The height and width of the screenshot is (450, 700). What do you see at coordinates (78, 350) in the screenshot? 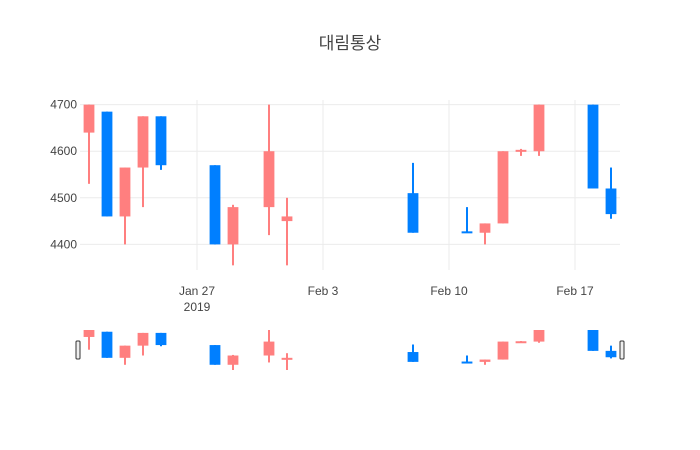
I see `slider-handle-left` at bounding box center [78, 350].